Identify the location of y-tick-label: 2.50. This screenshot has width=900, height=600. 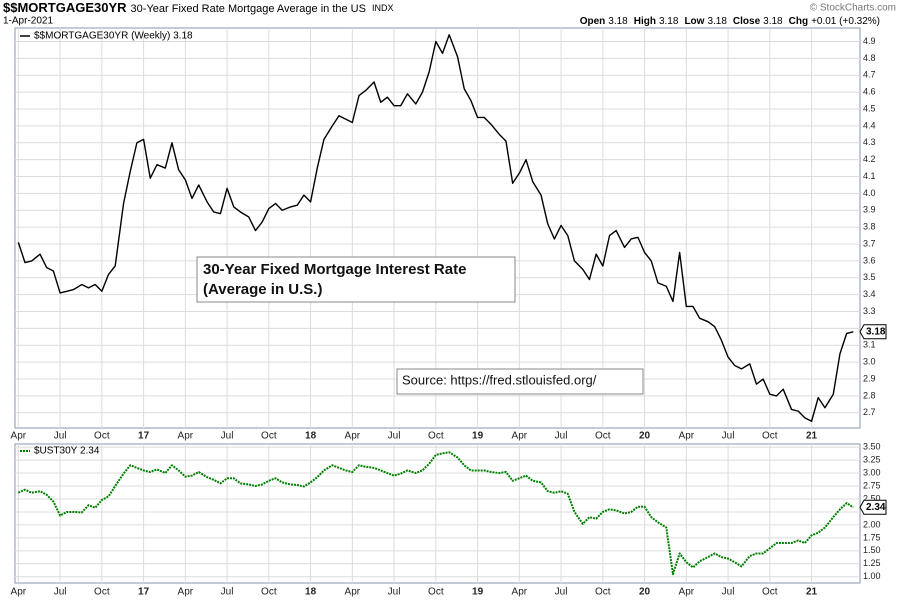
(872, 498).